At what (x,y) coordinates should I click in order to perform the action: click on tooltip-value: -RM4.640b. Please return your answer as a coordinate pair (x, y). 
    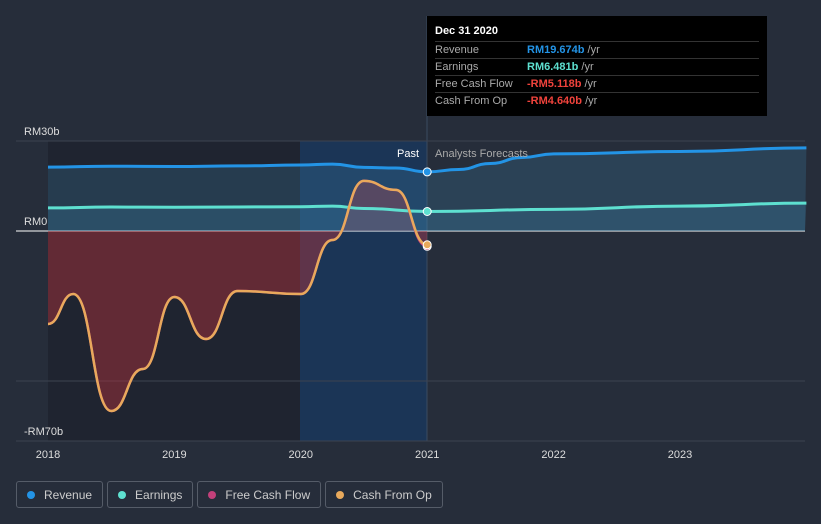
    Looking at the image, I should click on (555, 101).